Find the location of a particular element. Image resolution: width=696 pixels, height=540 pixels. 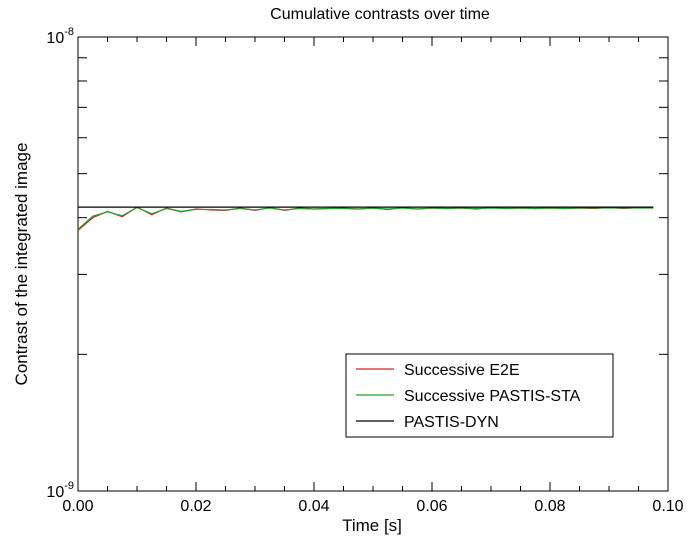

x-tick-label: 0.04 is located at coordinates (313, 506).